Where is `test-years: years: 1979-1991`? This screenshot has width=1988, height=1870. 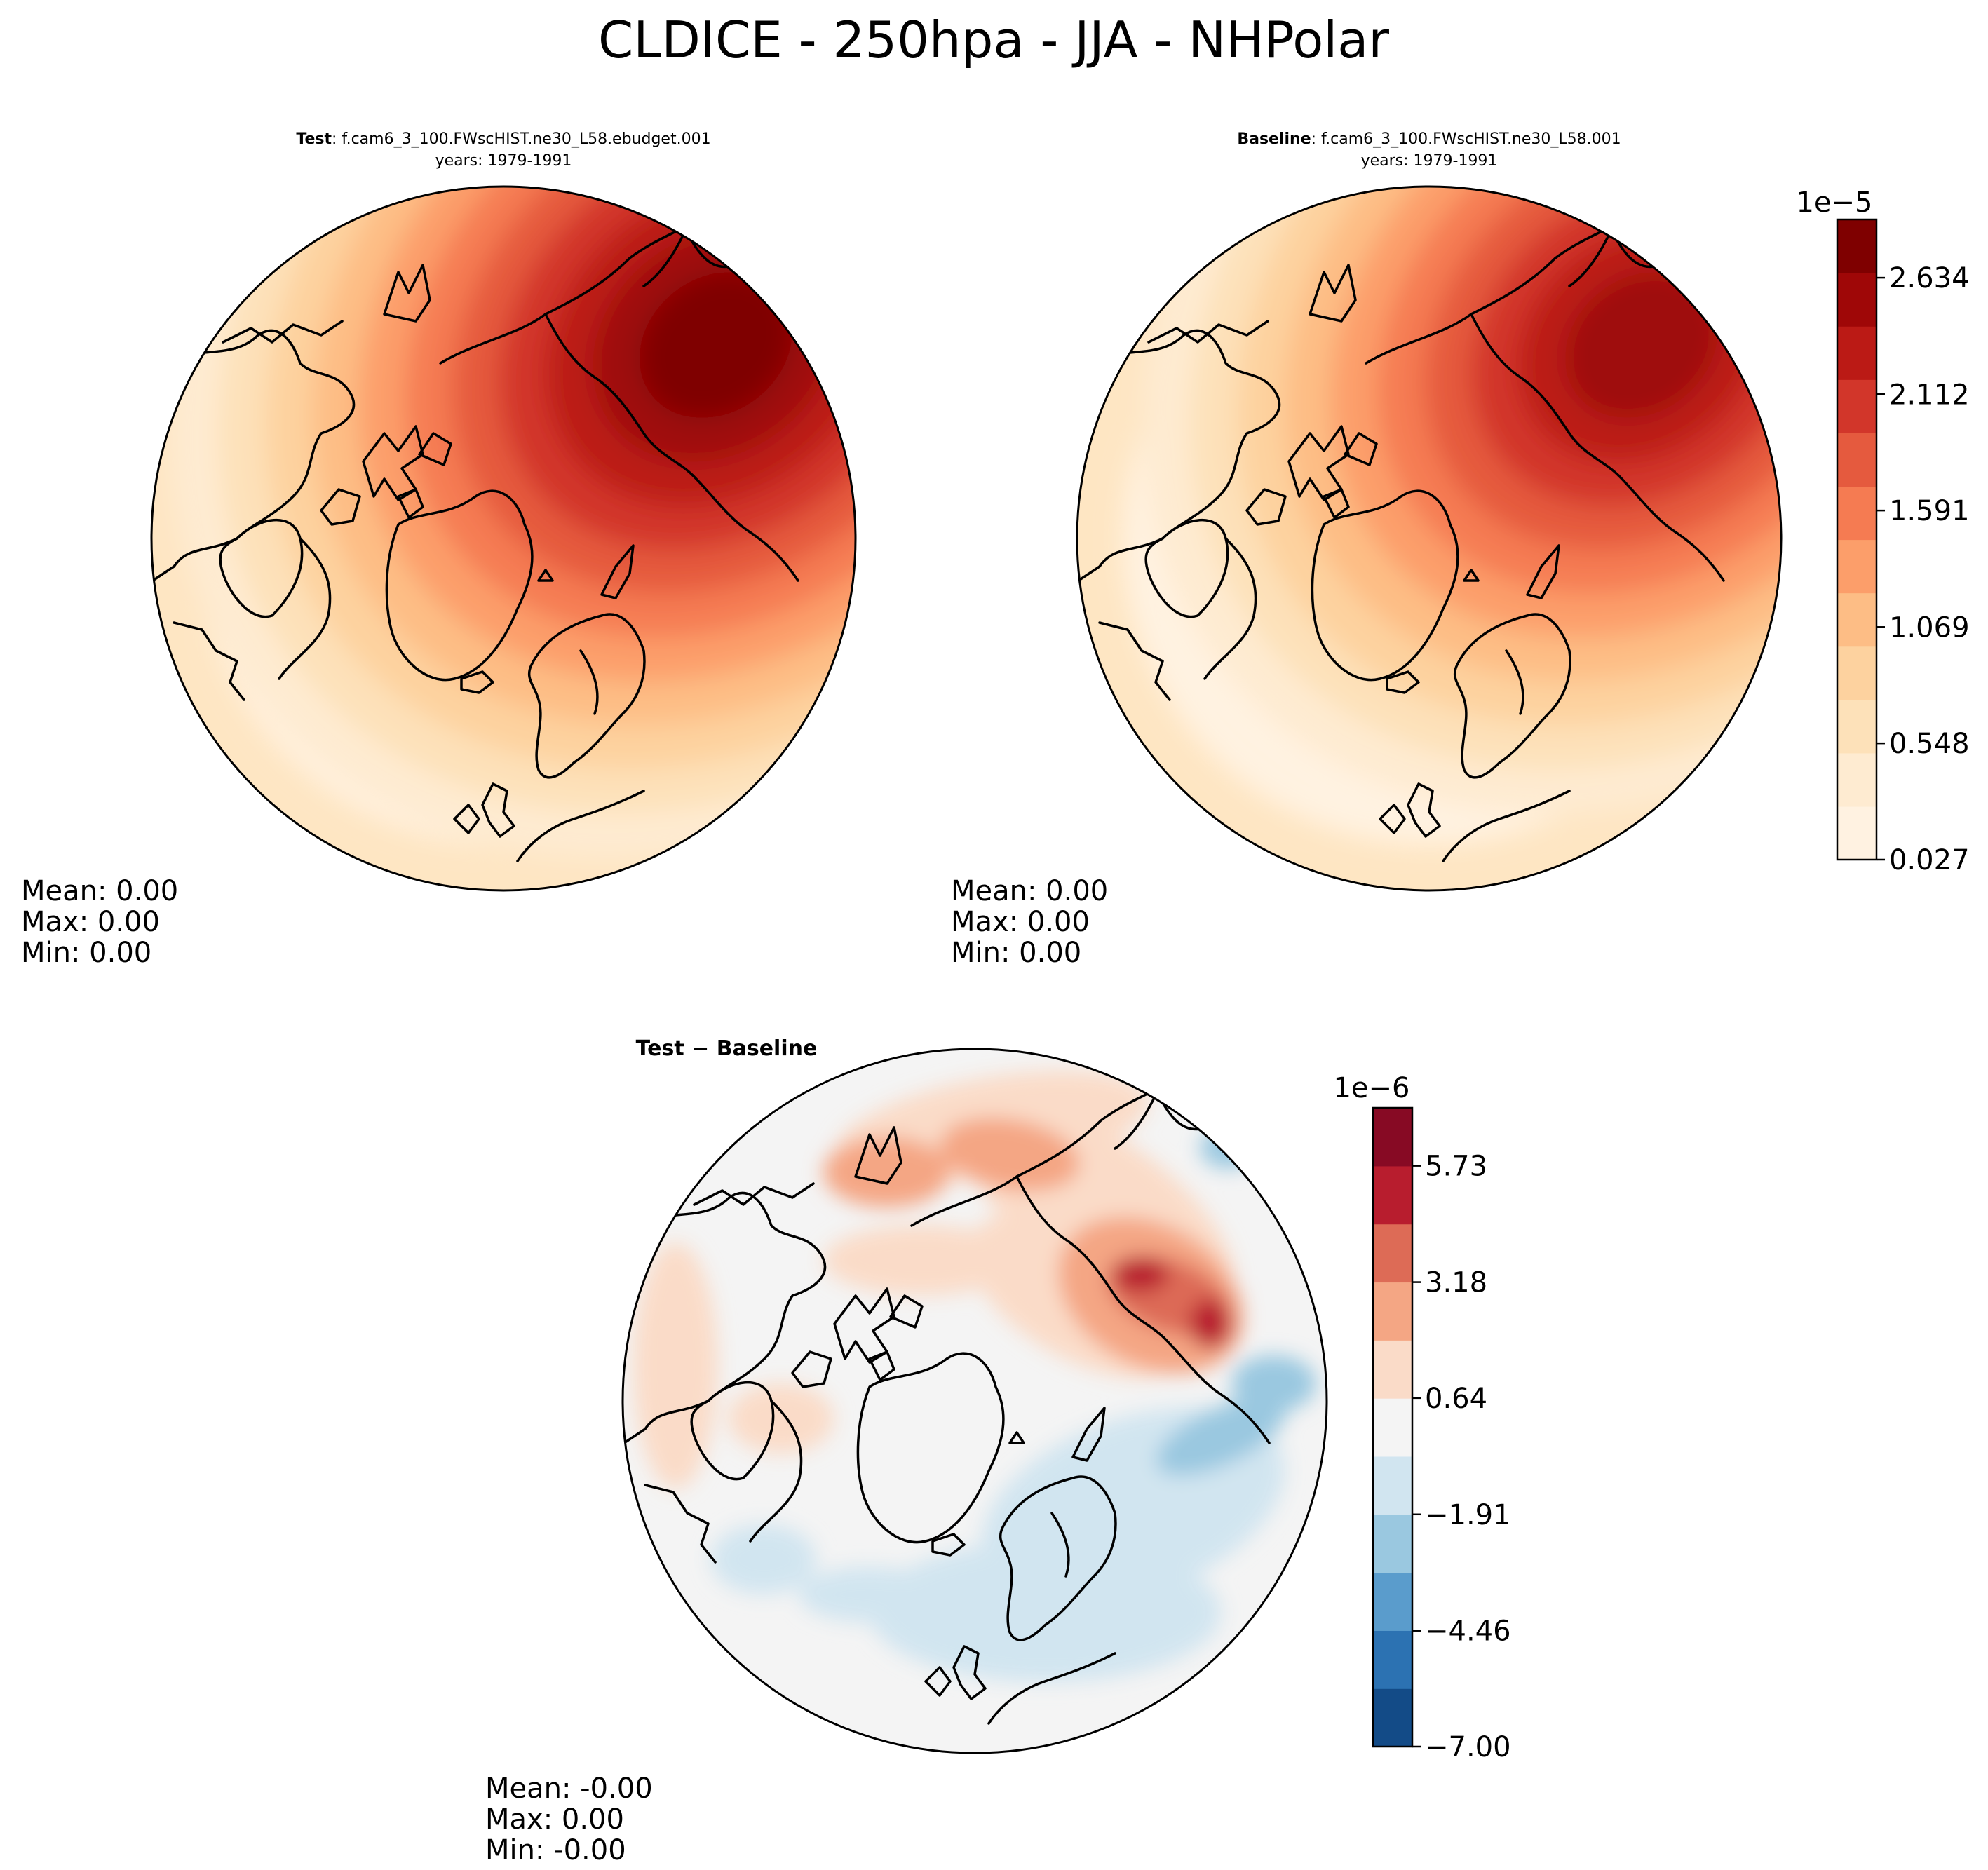 test-years: years: 1979-1991 is located at coordinates (504, 161).